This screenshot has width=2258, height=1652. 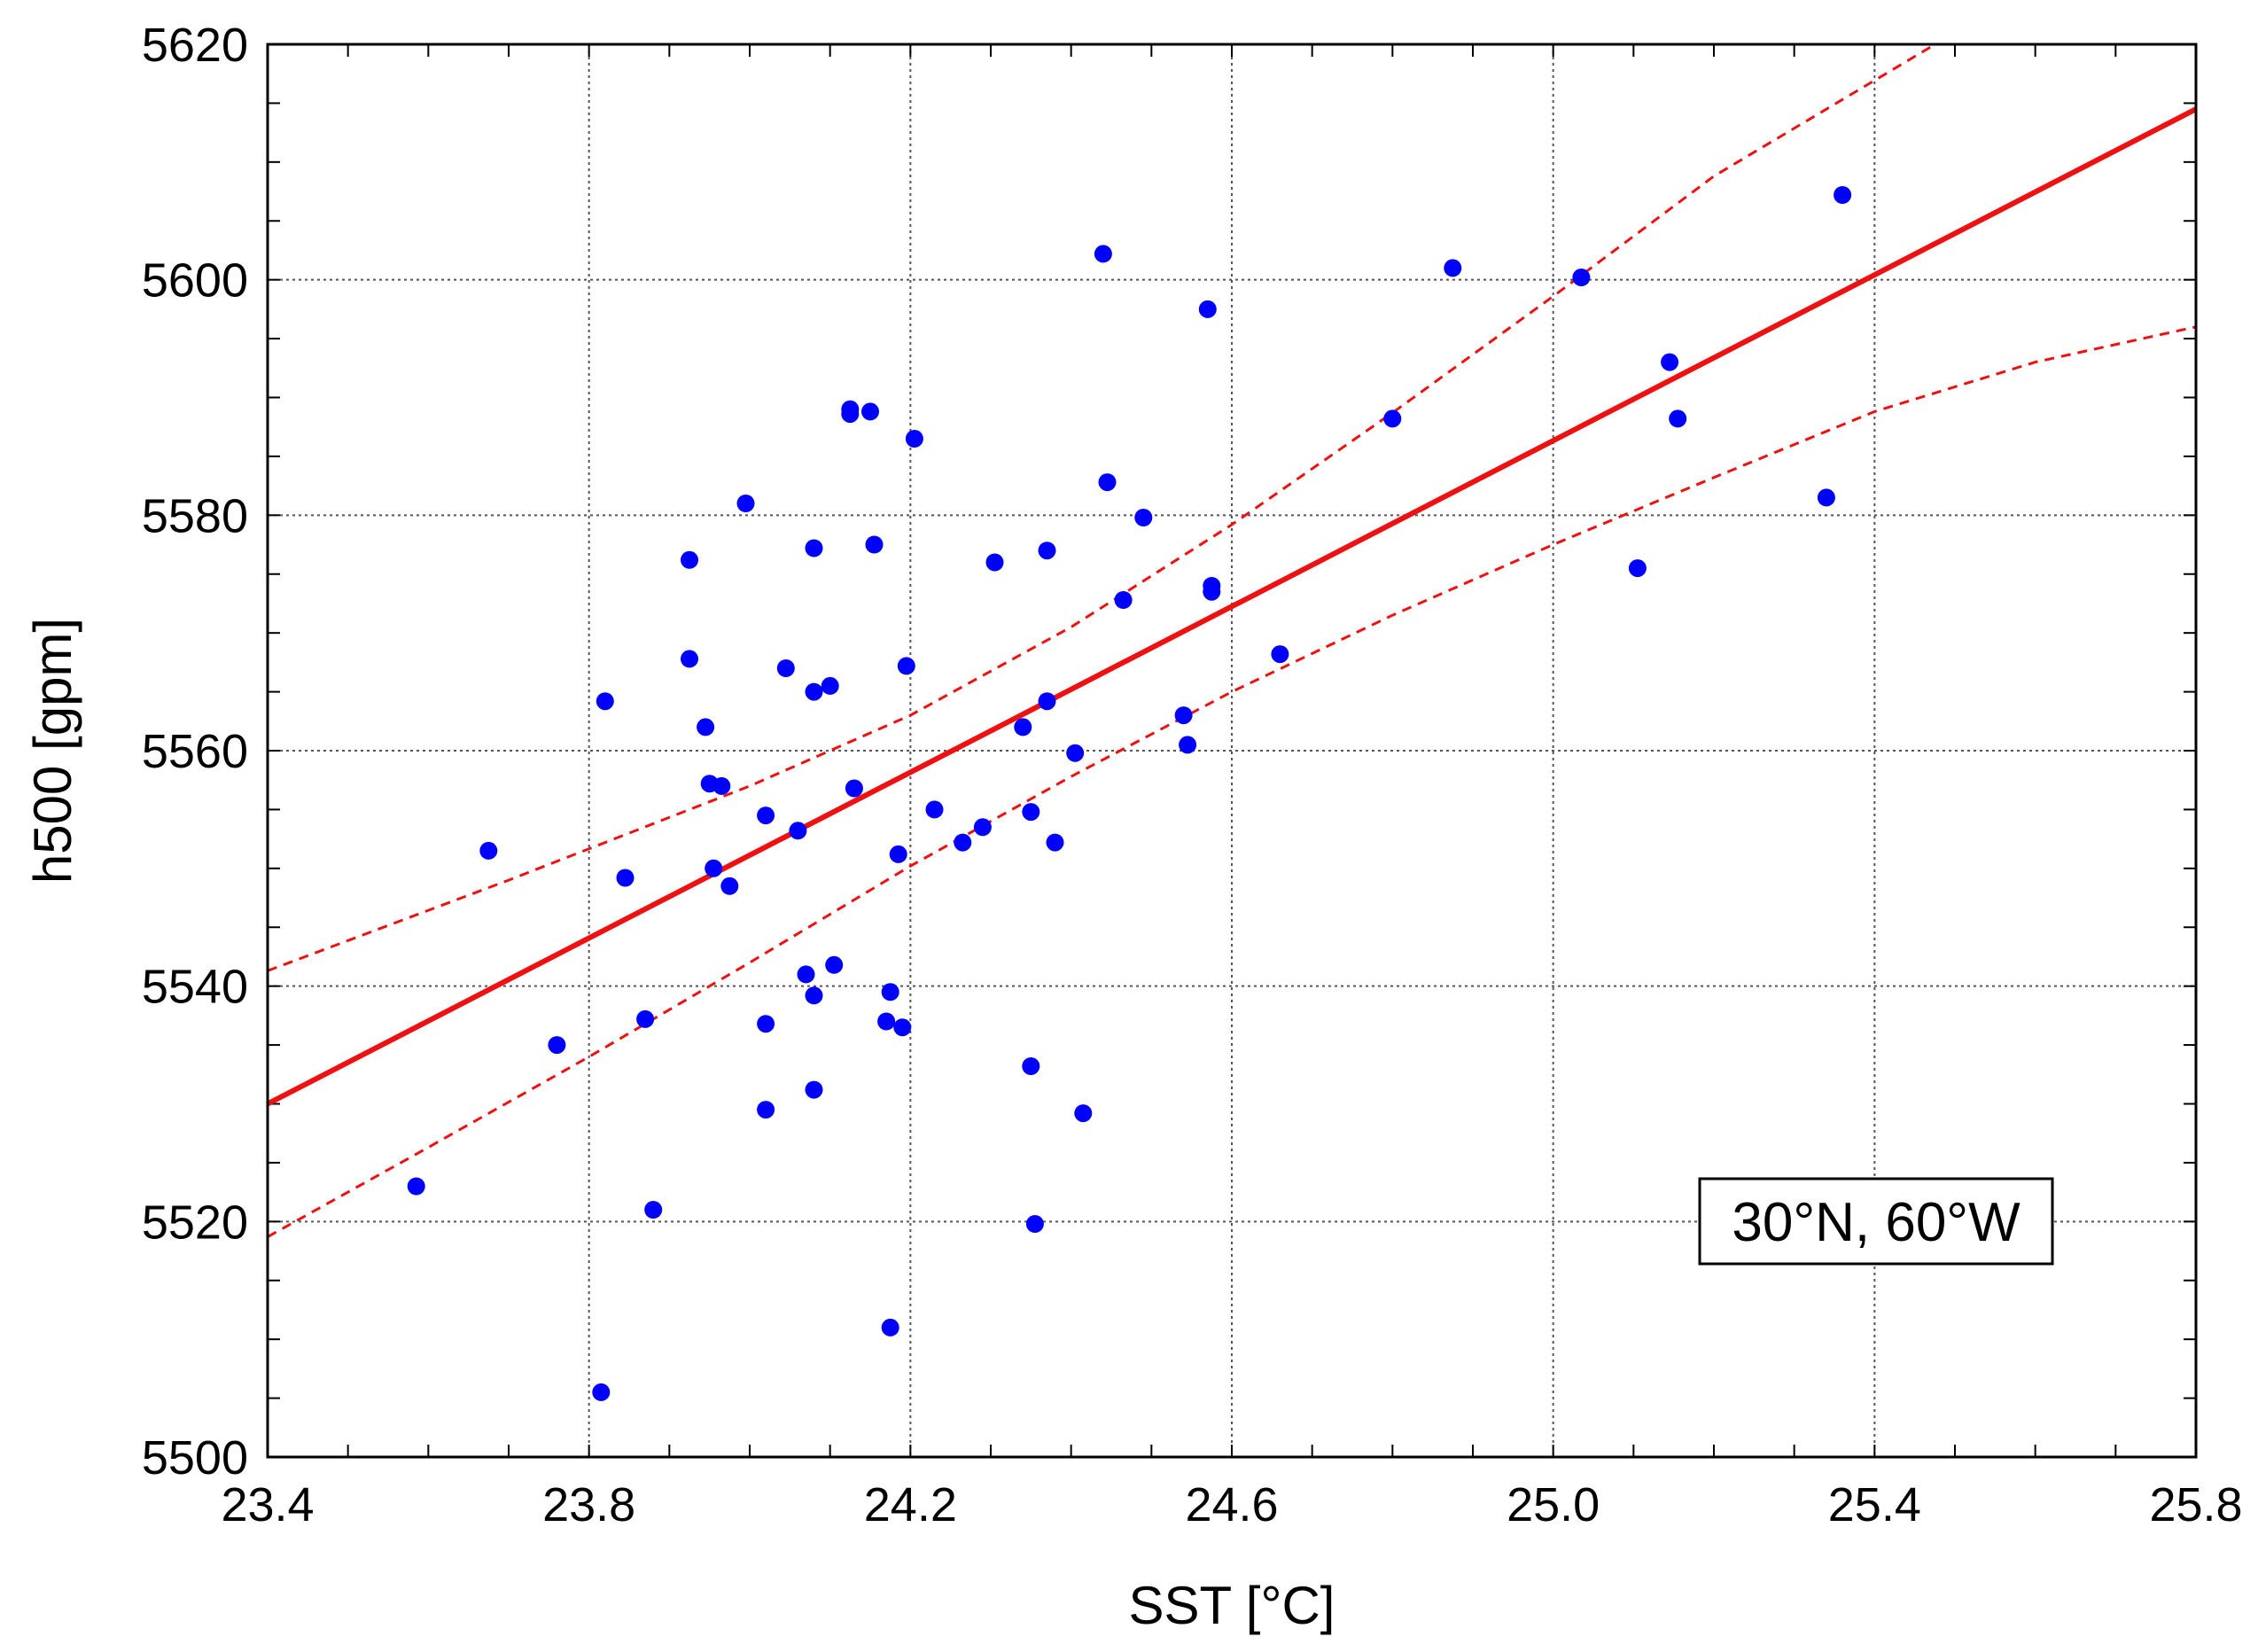 I want to click on x-tick-label: 25.4, so click(x=1874, y=1505).